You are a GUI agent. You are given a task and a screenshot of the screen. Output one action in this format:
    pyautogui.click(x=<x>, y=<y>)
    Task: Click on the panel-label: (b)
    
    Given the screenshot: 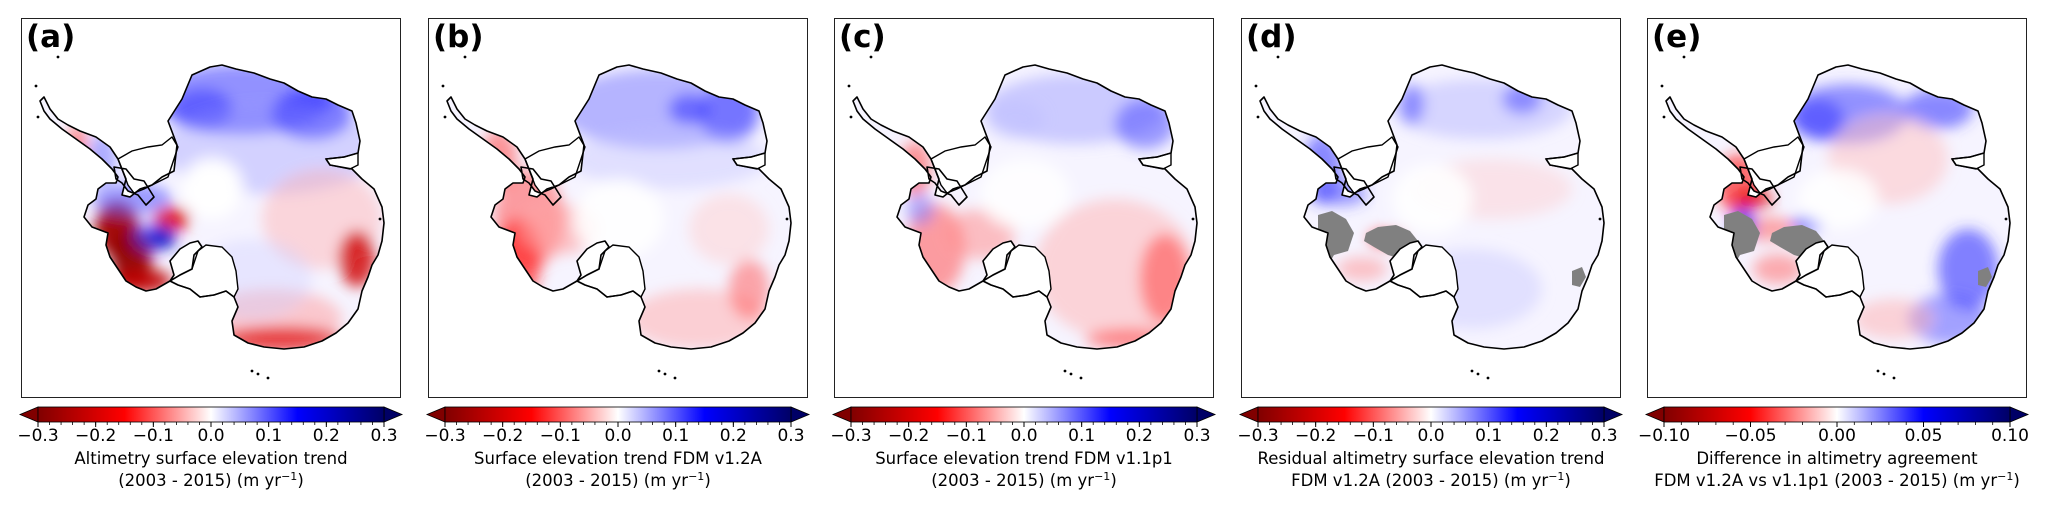 What is the action you would take?
    pyautogui.click(x=458, y=37)
    